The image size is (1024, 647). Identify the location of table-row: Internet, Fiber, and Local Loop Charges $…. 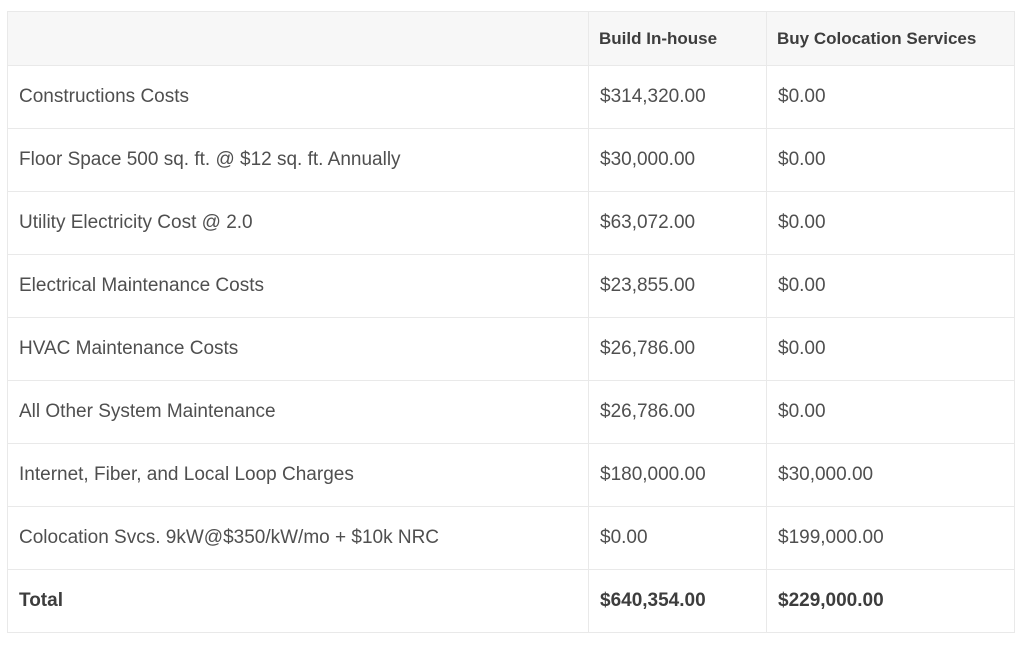
(511, 475).